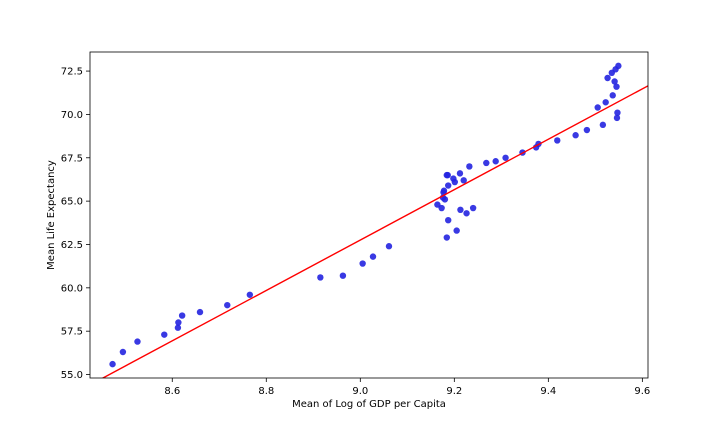 The image size is (720, 432). What do you see at coordinates (72, 288) in the screenshot?
I see `y-tick-label: 60.0` at bounding box center [72, 288].